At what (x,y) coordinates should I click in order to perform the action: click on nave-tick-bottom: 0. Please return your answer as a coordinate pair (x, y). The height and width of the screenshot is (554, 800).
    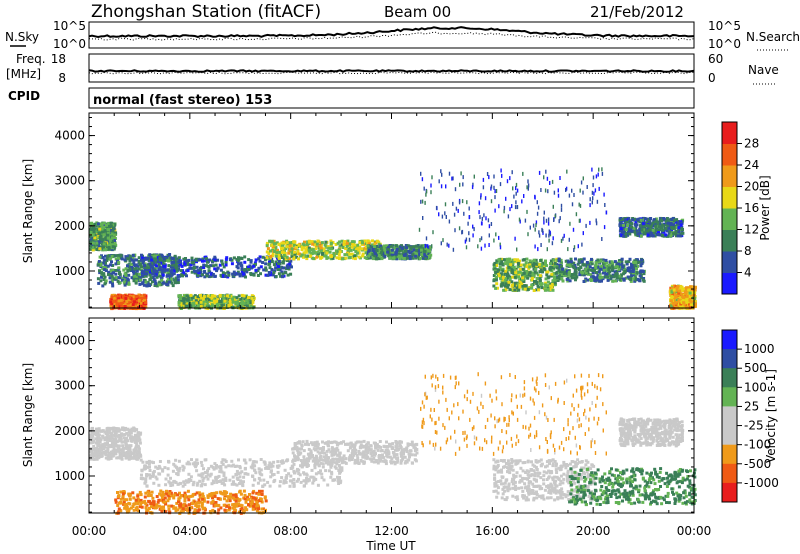
    Looking at the image, I should click on (712, 78).